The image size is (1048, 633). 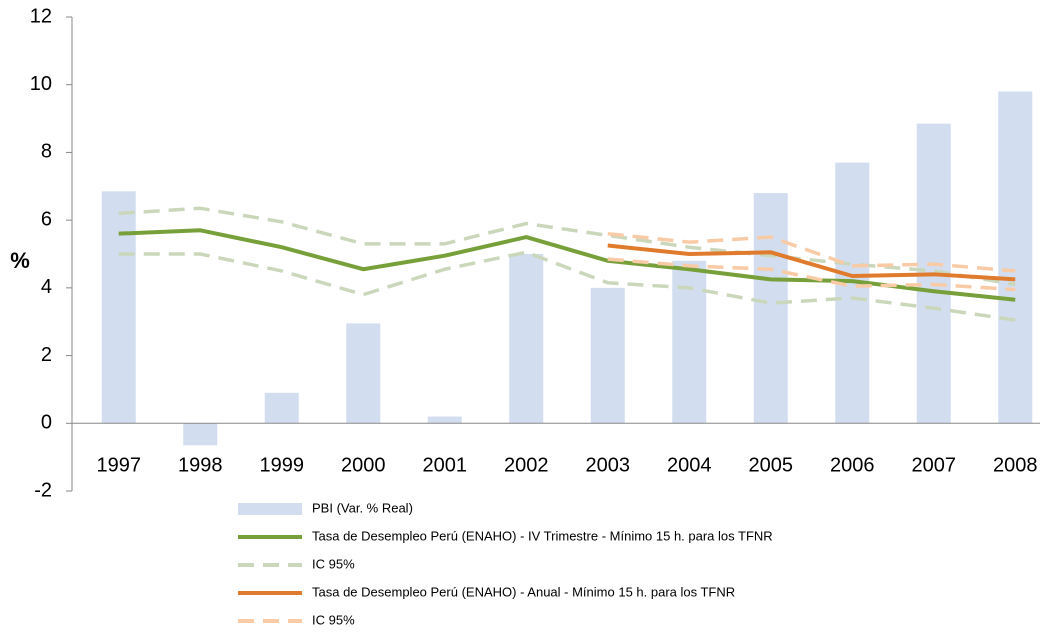 I want to click on x-tick-label: 1997, so click(x=119, y=465).